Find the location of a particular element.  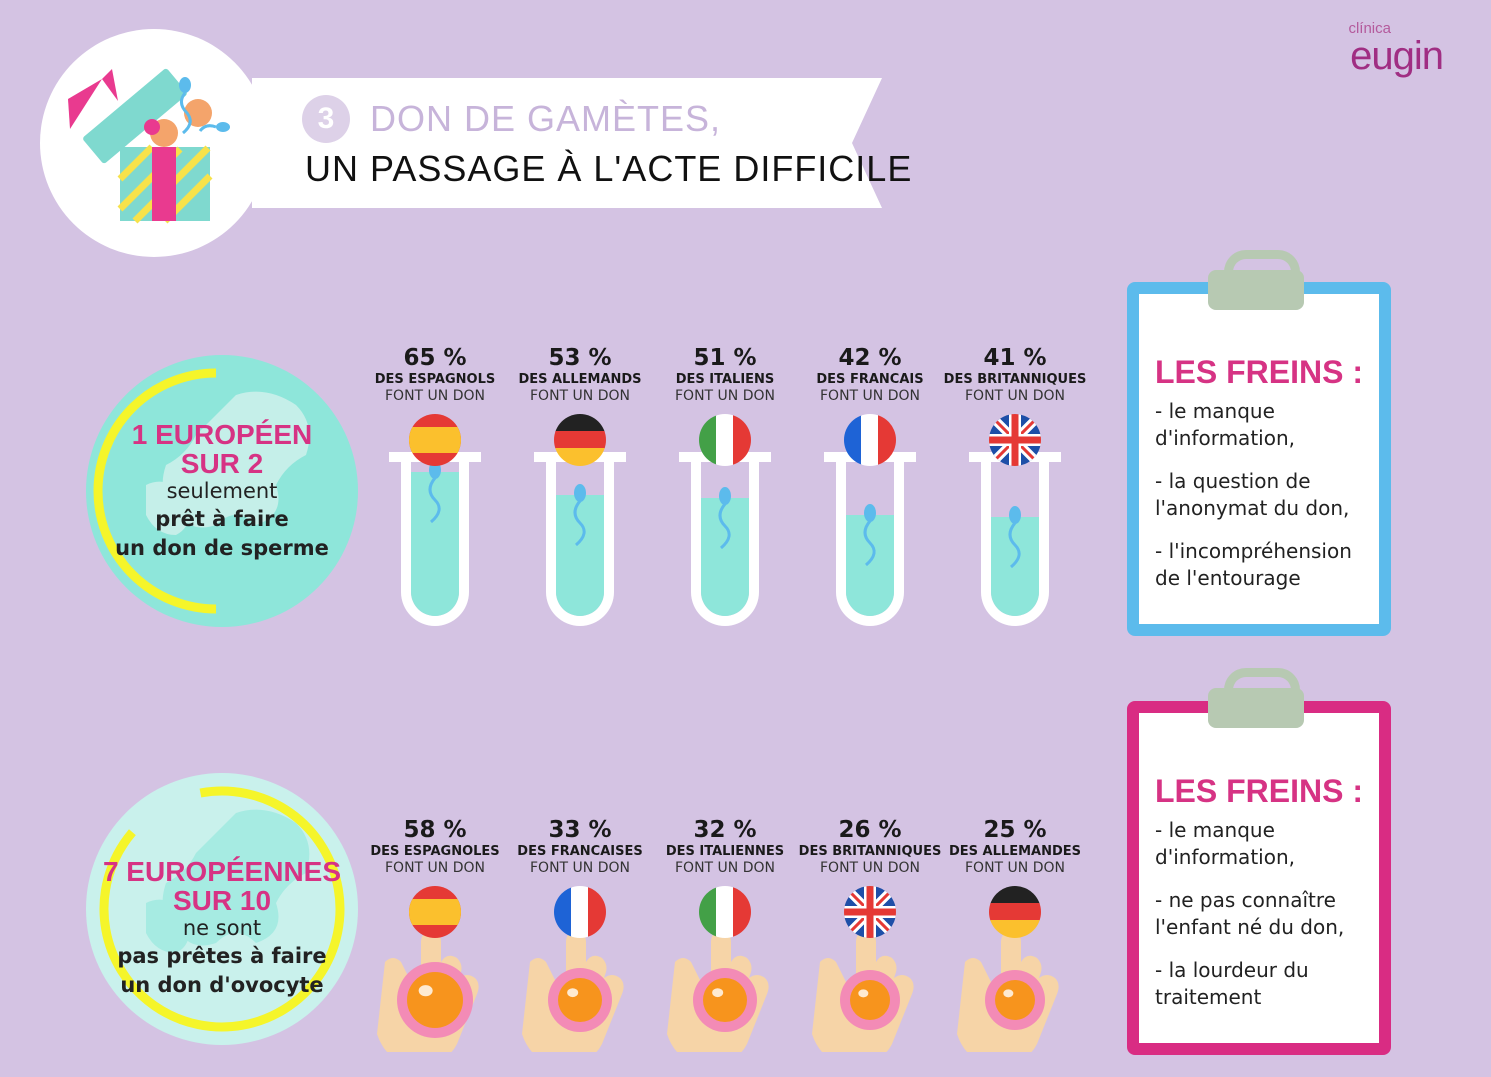

stat-population: DES ALLEMANDES is located at coordinates (1015, 851).